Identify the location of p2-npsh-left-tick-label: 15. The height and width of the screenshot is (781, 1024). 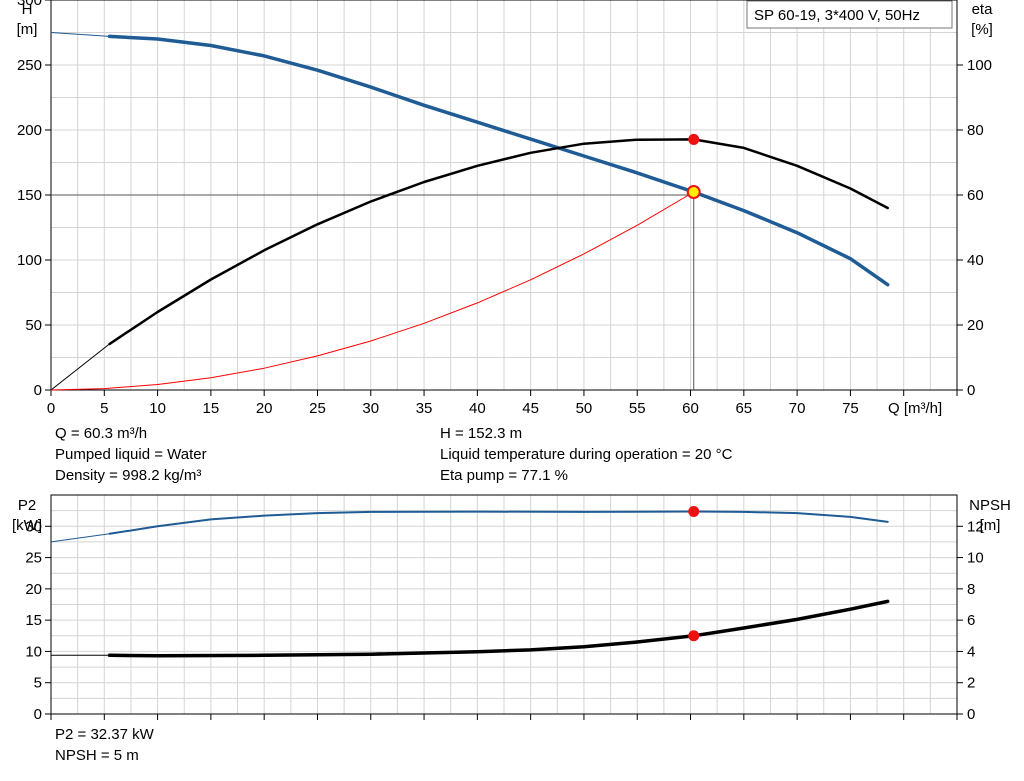
(33, 620).